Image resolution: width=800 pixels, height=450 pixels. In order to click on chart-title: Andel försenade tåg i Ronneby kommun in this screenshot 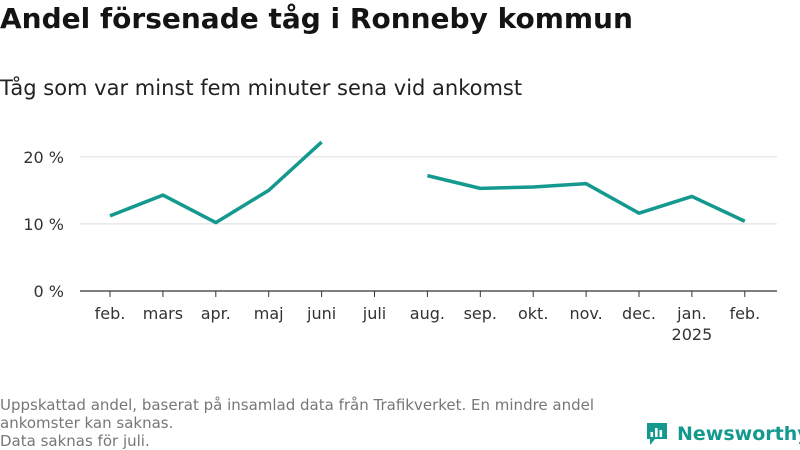, I will do `click(316, 18)`.